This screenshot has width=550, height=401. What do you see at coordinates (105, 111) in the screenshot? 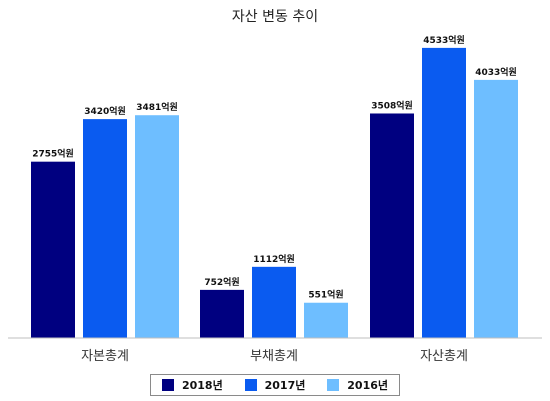
I see `bar-value-label-0-1: 3420억원` at bounding box center [105, 111].